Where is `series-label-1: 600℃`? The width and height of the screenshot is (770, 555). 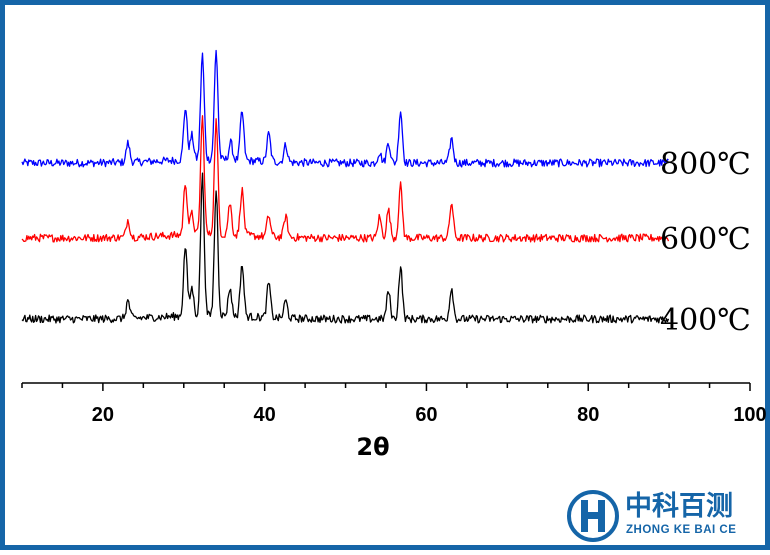 series-label-1: 600℃ is located at coordinates (705, 239).